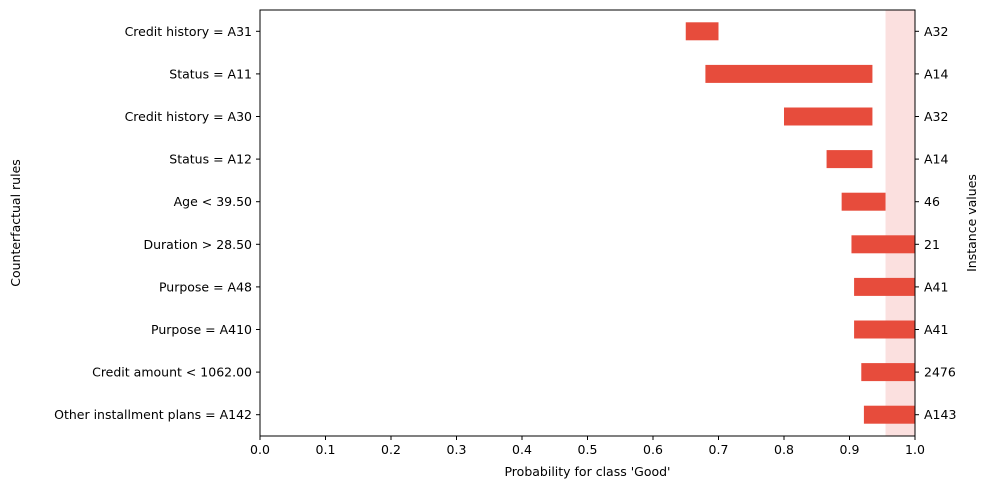 Image resolution: width=990 pixels, height=490 pixels. Describe the element at coordinates (935, 223) in the screenshot. I see `instance-value-labels: A32 A14 A32 A14 46 21 A41 A41 2476 A143` at that location.